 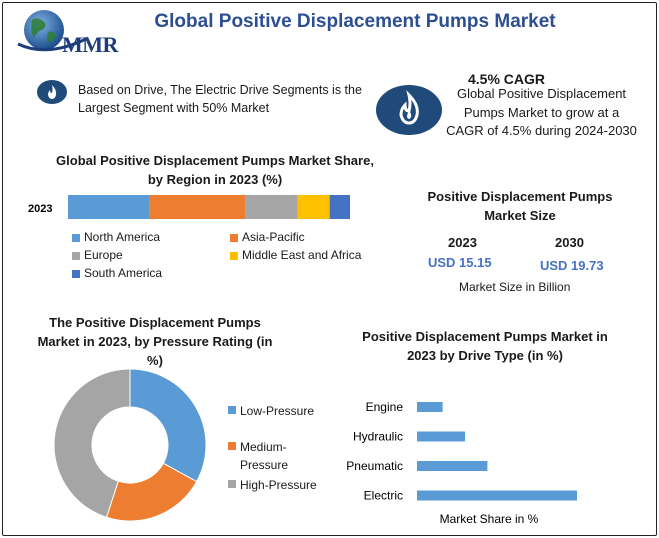 I want to click on region-chart: 2023, so click(x=189, y=207).